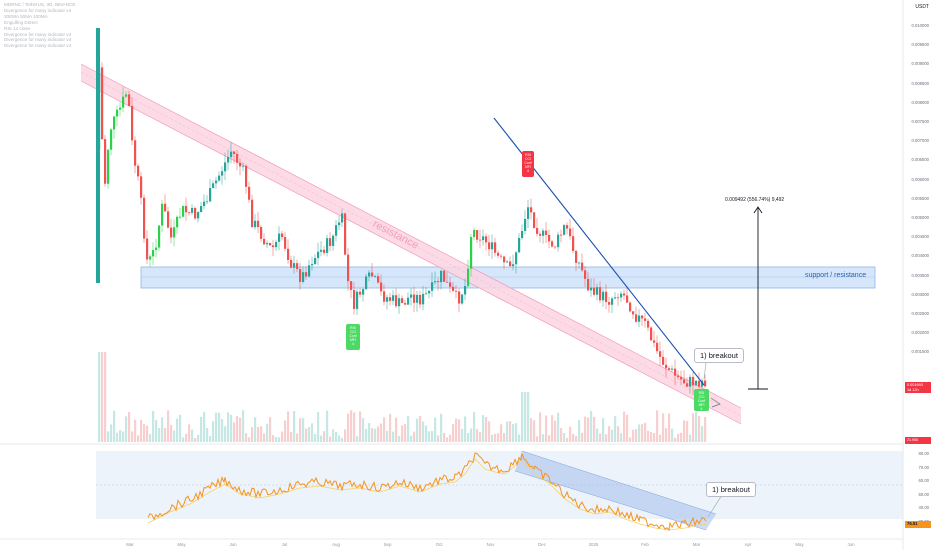  Describe the element at coordinates (284, 544) in the screenshot. I see `time-tick-label: Jul` at that location.